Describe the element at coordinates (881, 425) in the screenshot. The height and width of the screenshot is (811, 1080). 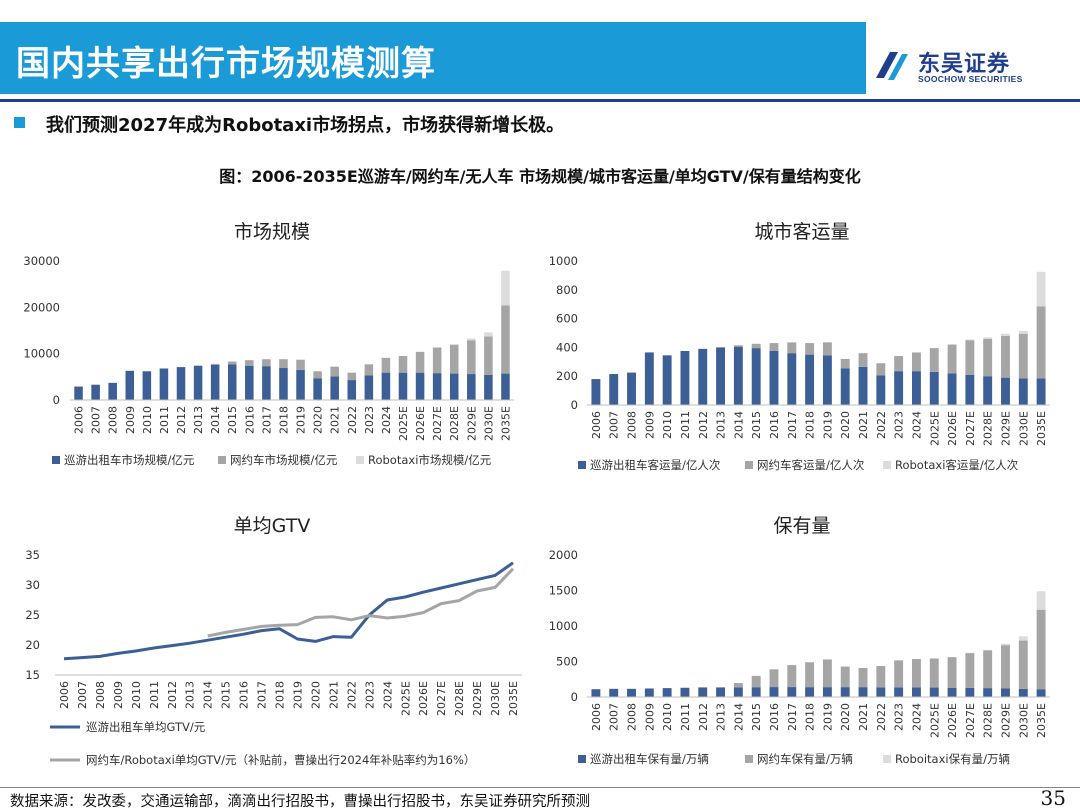
I see `traffic-xtick-label: 2022` at that location.